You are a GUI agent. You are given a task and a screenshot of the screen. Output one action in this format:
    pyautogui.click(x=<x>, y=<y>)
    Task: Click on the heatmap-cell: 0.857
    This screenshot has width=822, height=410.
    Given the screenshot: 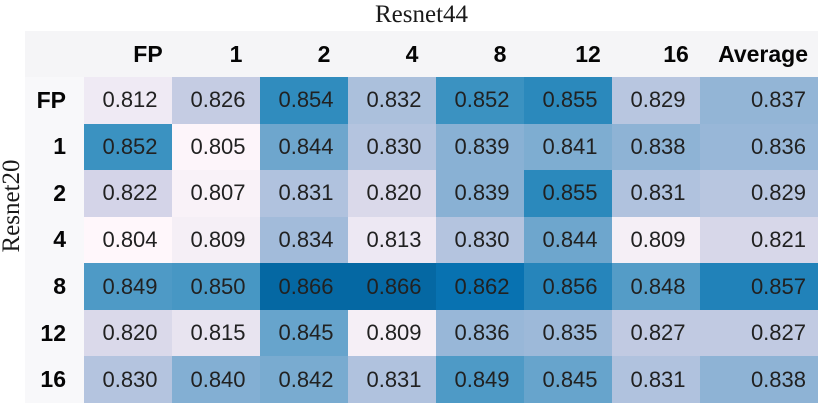 What is the action you would take?
    pyautogui.click(x=759, y=286)
    